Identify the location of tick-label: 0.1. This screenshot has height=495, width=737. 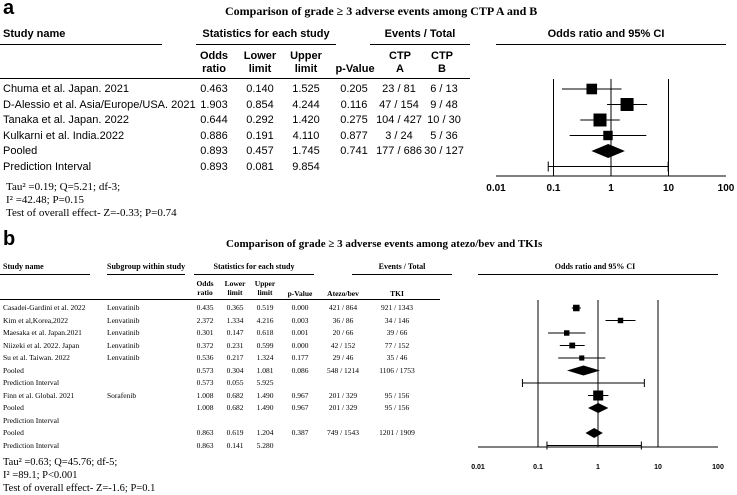
(554, 188).